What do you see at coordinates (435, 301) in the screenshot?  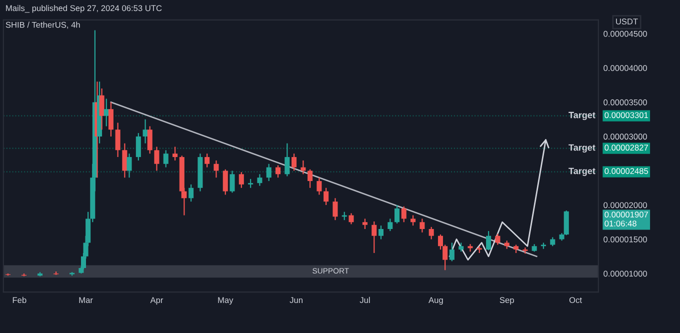 I see `x-tick-label: Aug` at bounding box center [435, 301].